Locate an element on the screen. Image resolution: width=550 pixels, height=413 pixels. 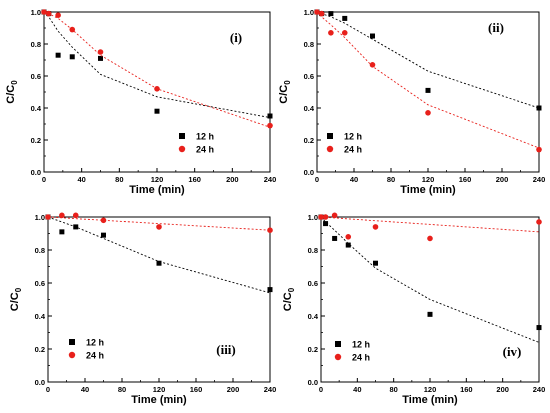
y-axis-title: C/C0 is located at coordinates (16, 299).